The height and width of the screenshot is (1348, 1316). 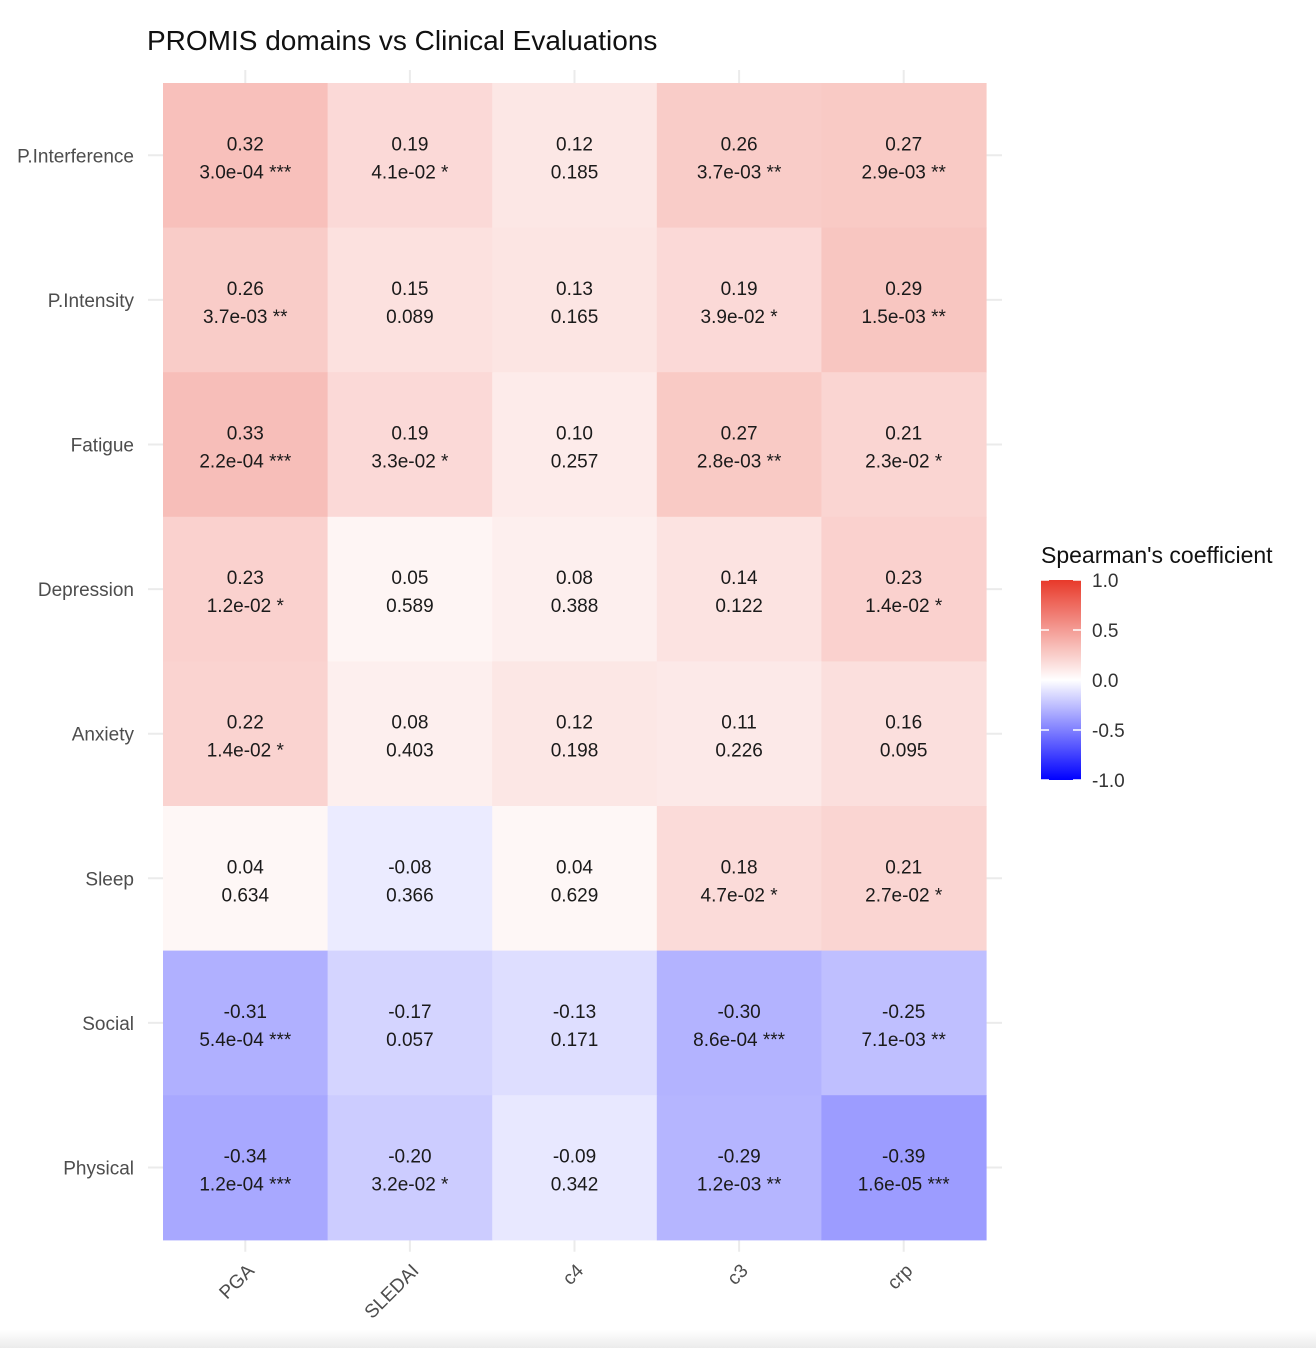 What do you see at coordinates (903, 289) in the screenshot?
I see `cell-coefficient-label: 0.29` at bounding box center [903, 289].